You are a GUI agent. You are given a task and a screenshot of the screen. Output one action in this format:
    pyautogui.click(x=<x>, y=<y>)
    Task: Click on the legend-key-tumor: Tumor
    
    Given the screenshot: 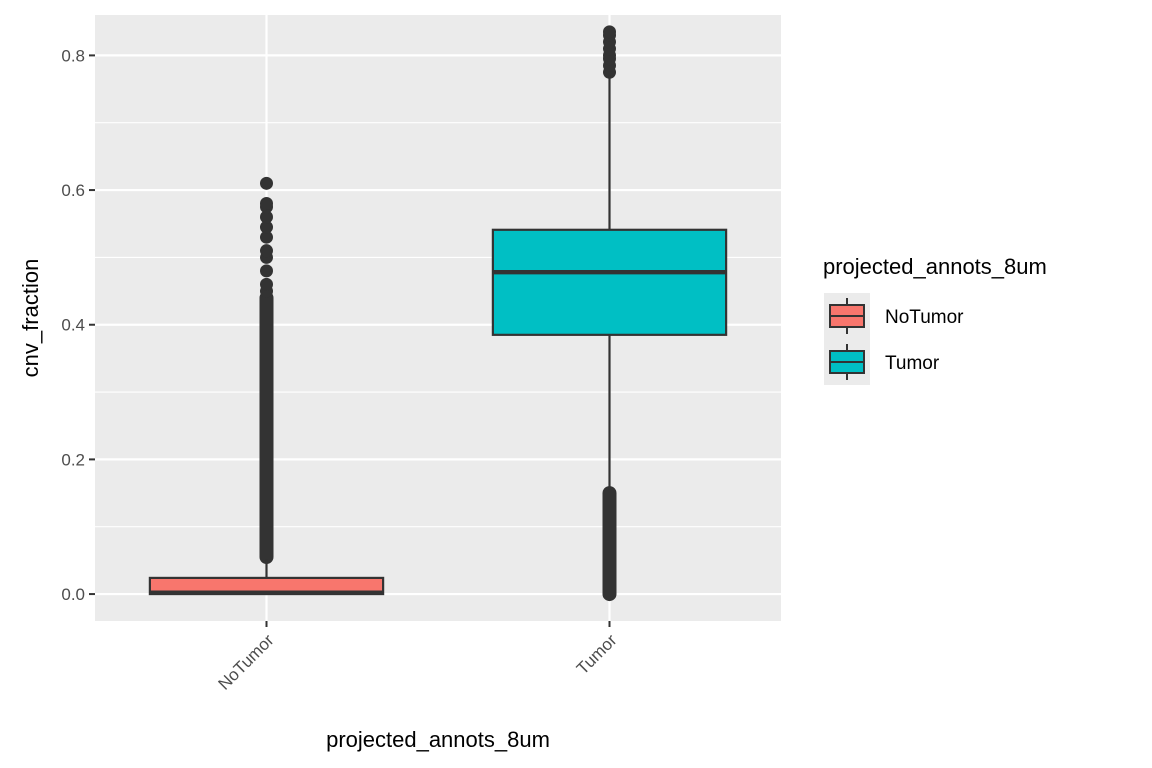 What is the action you would take?
    pyautogui.click(x=882, y=362)
    